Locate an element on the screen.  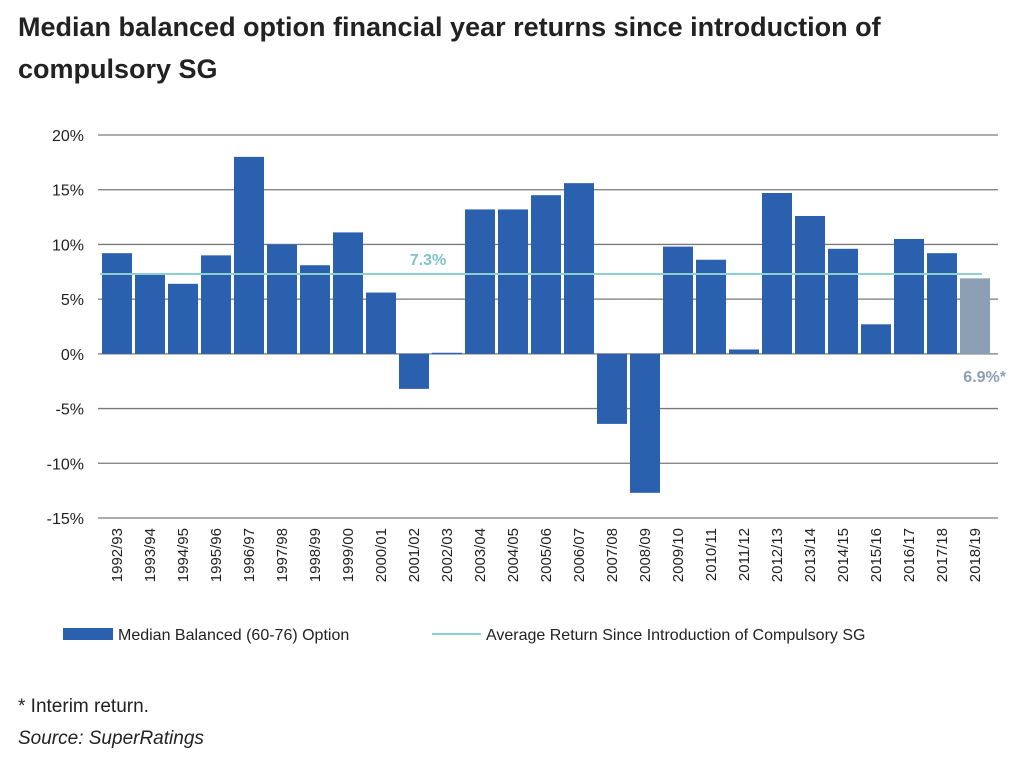
average-value-label: 7.3% is located at coordinates (428, 260).